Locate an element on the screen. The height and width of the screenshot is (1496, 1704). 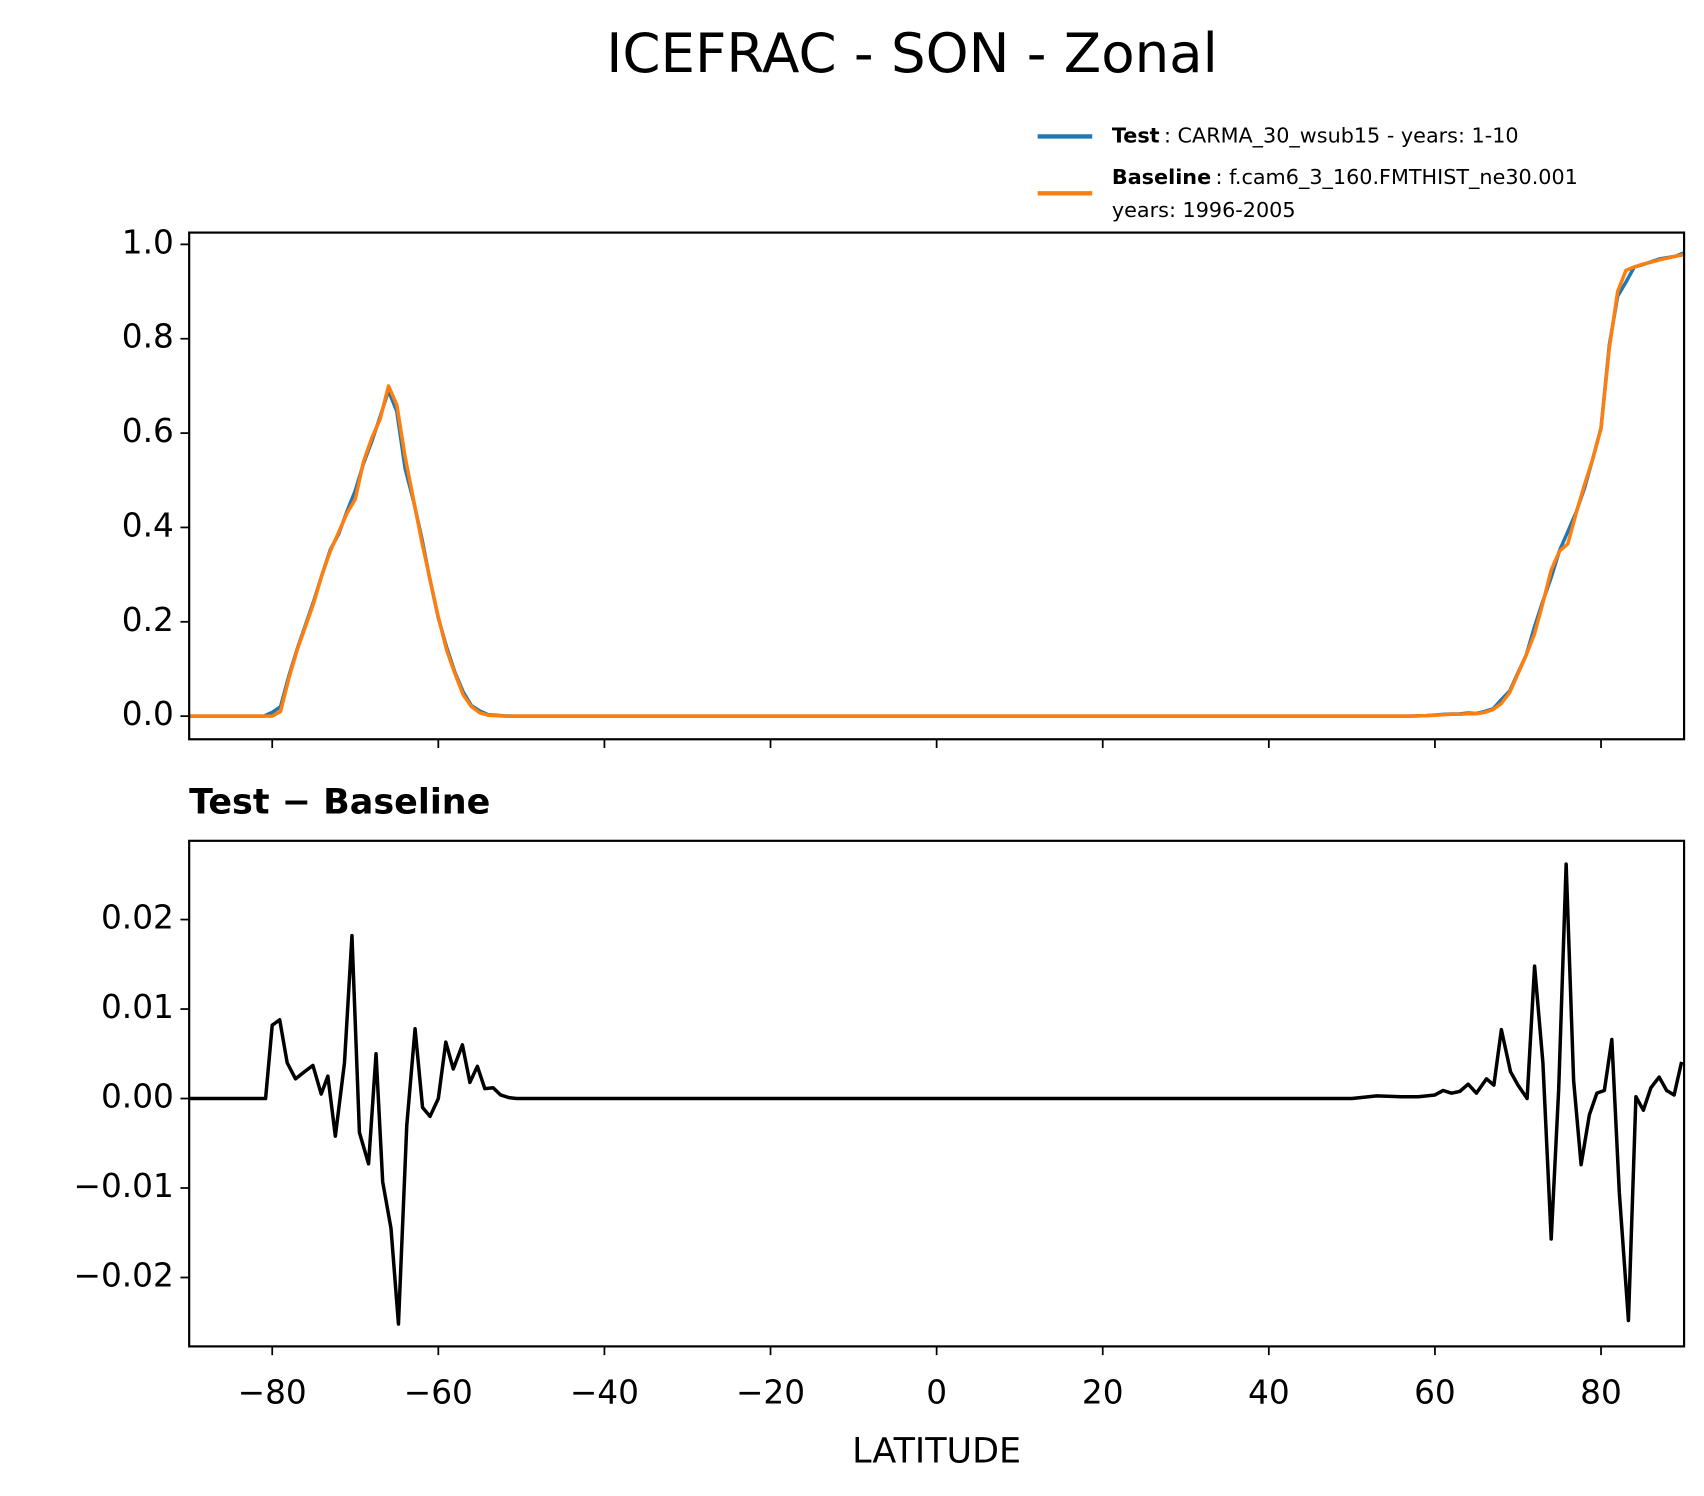
y-tick-label: −0.01 is located at coordinates (124, 1186).